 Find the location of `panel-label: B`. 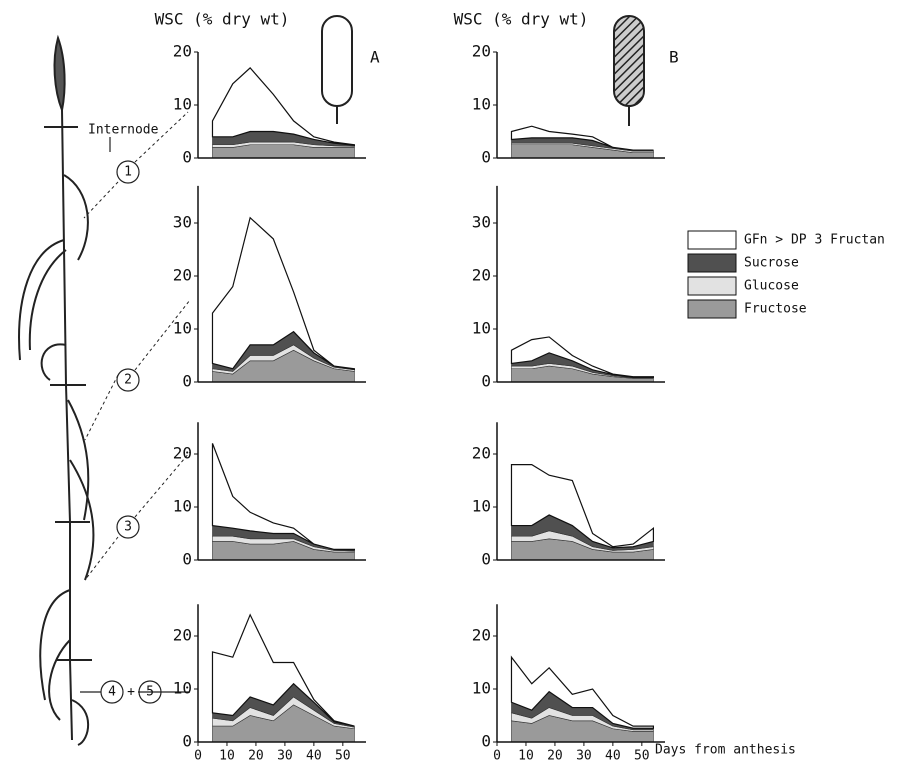

panel-label: B is located at coordinates (674, 57).